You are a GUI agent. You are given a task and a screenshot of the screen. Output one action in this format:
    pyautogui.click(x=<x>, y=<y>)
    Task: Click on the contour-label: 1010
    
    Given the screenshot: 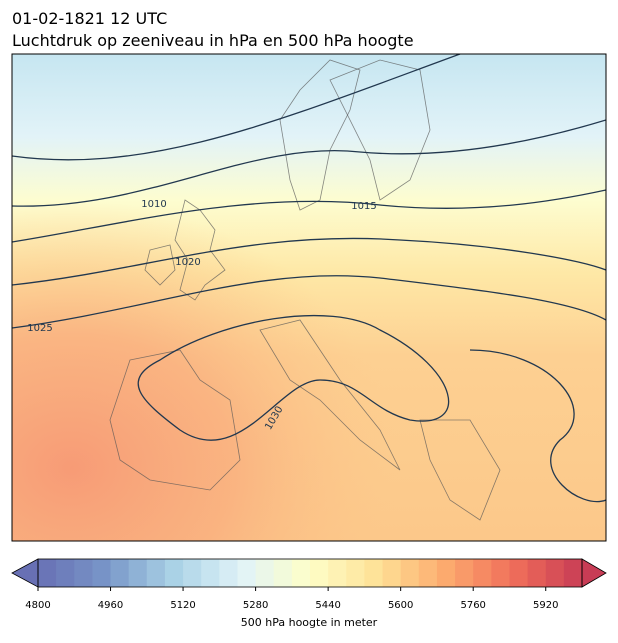 What is the action you would take?
    pyautogui.click(x=153, y=204)
    